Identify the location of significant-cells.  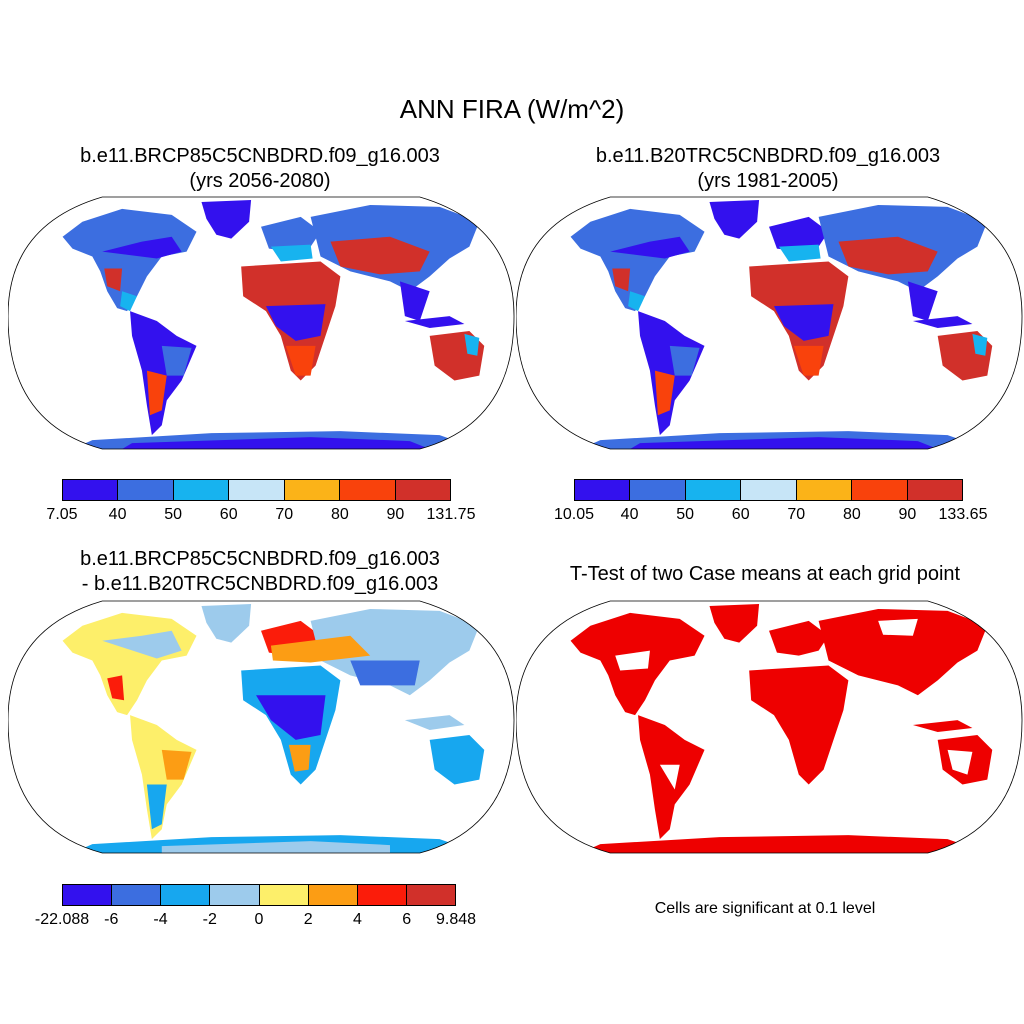
(781, 728).